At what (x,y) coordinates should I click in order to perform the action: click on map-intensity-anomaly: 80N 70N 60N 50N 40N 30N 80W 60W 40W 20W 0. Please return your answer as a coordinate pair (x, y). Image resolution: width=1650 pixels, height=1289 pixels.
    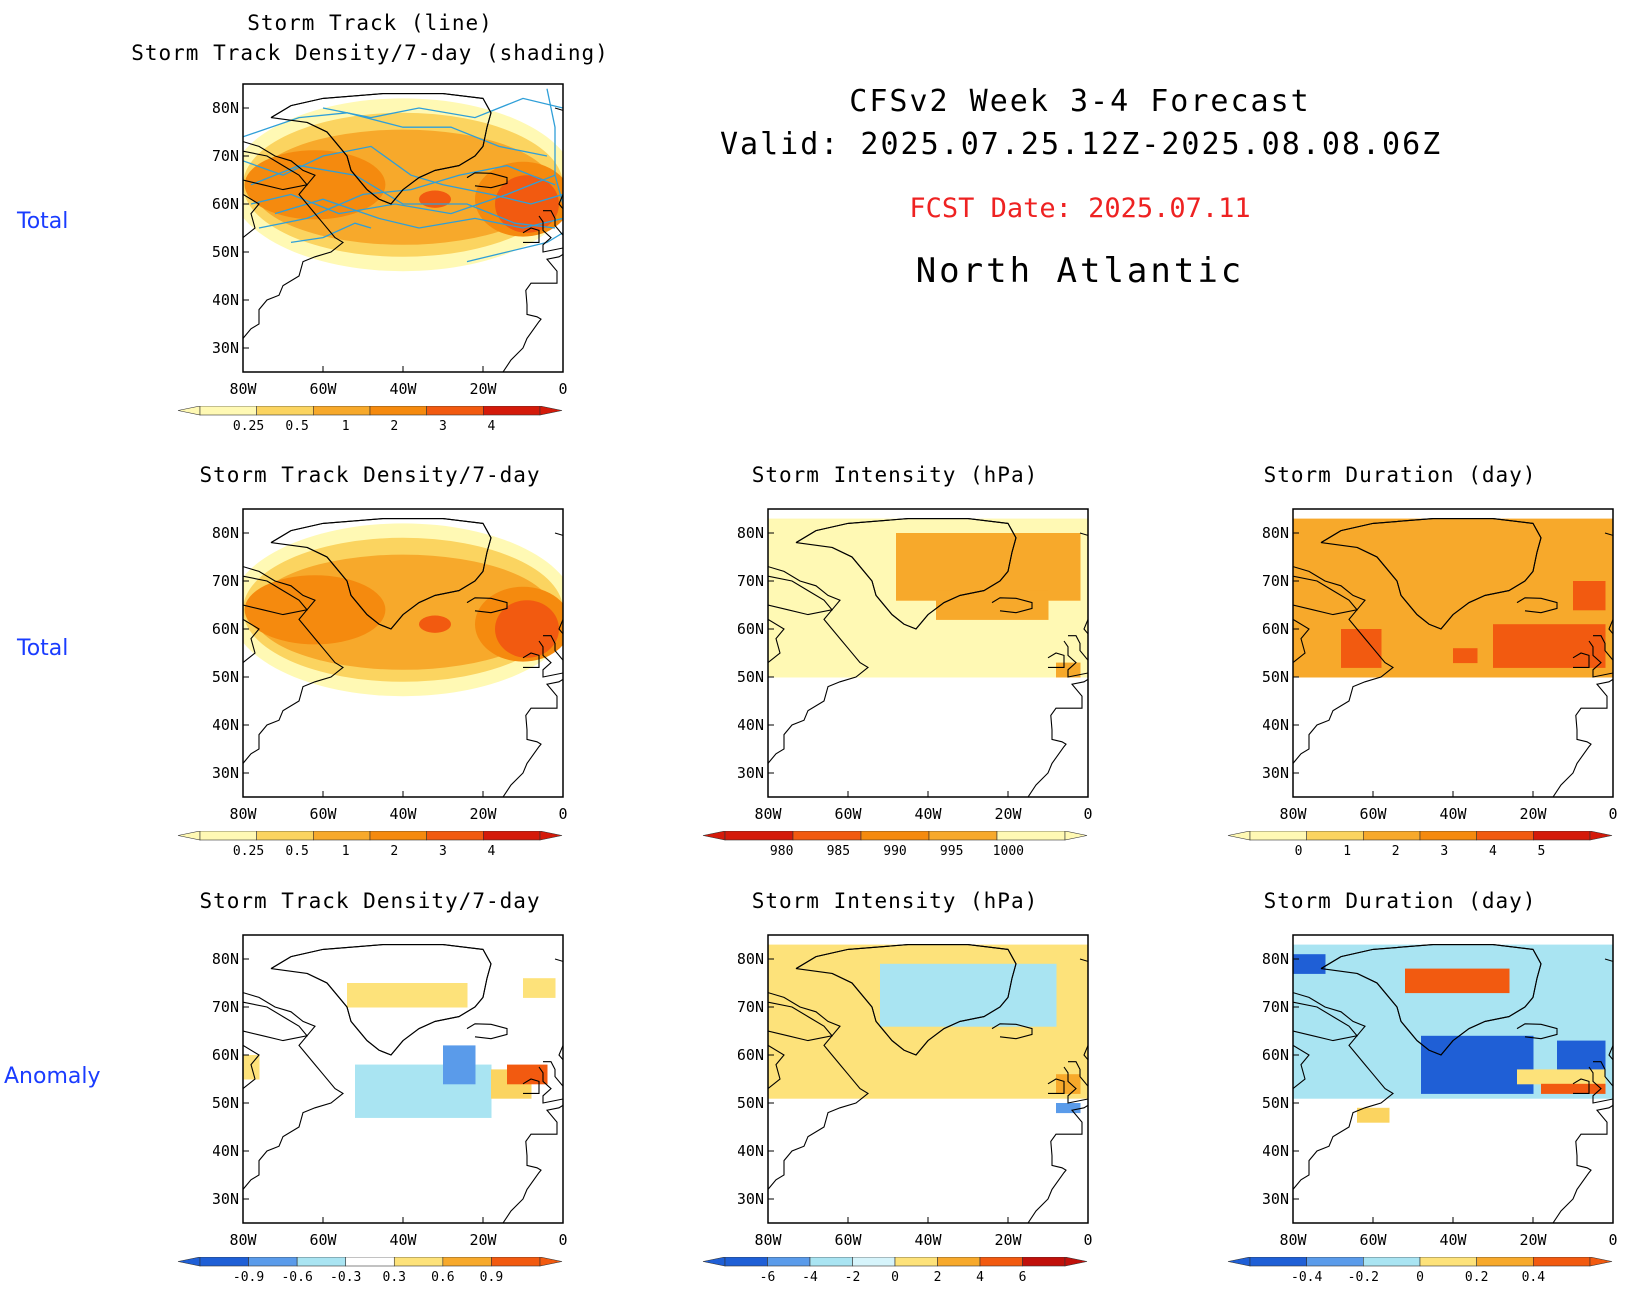
    Looking at the image, I should click on (922, 1094).